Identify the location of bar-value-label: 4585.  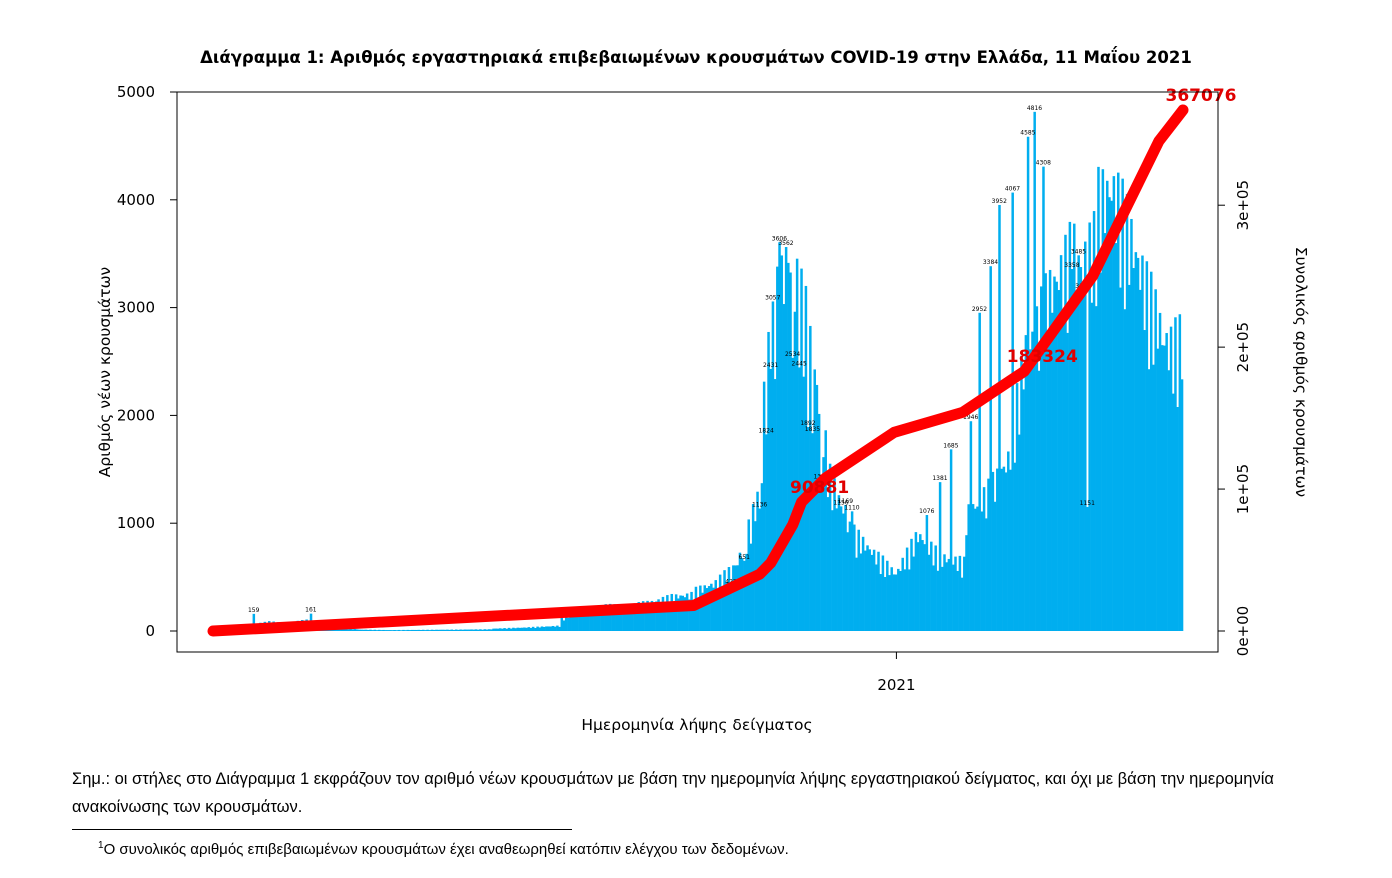
(1027, 133).